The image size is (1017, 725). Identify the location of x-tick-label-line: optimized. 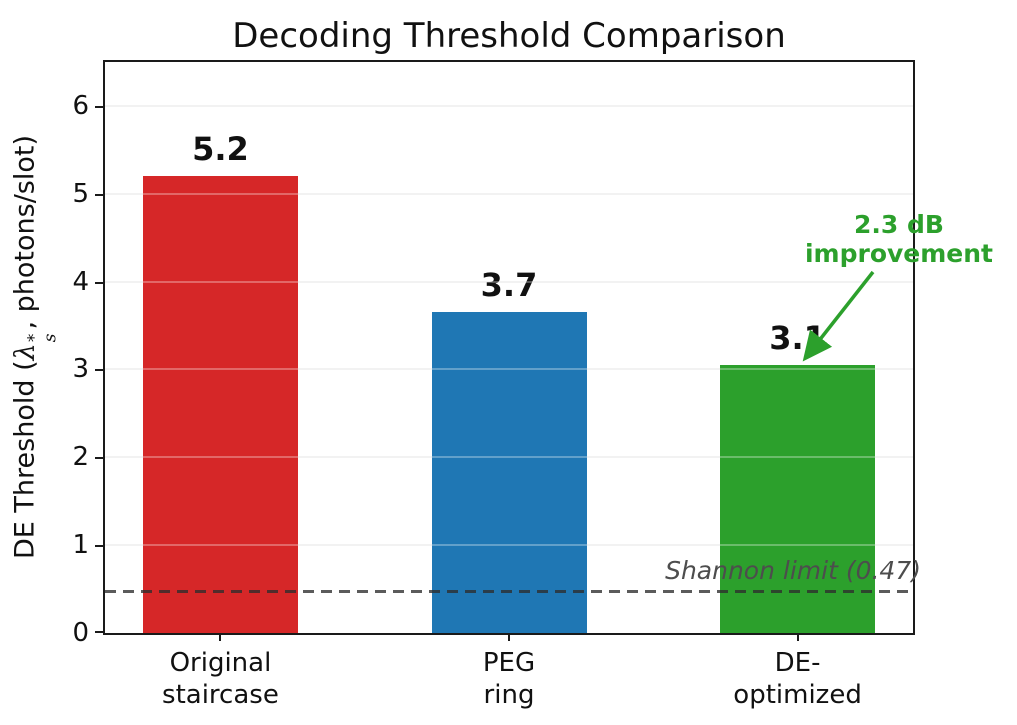
(797, 695).